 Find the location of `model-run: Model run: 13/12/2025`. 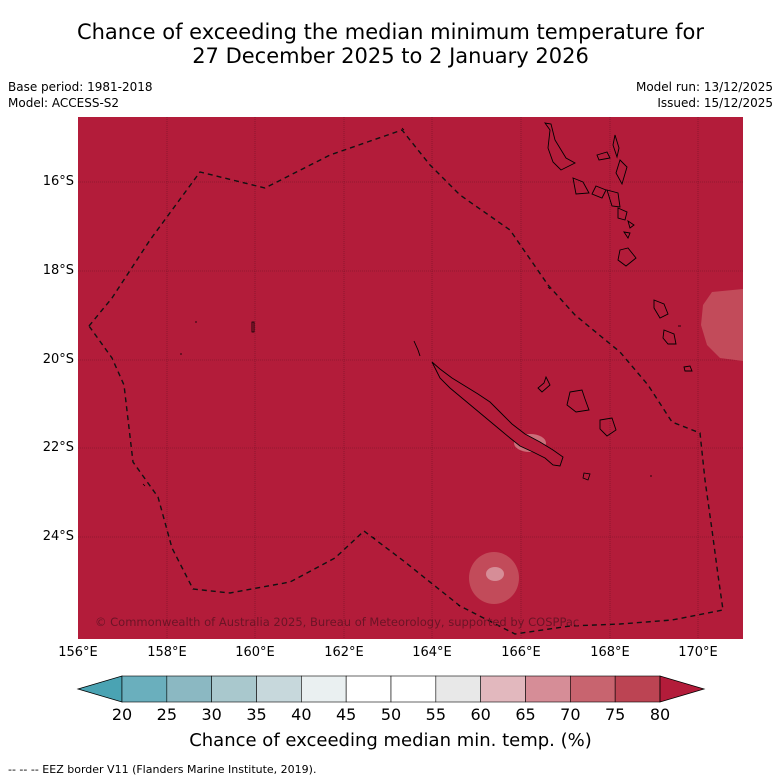

model-run: Model run: 13/12/2025 is located at coordinates (704, 87).